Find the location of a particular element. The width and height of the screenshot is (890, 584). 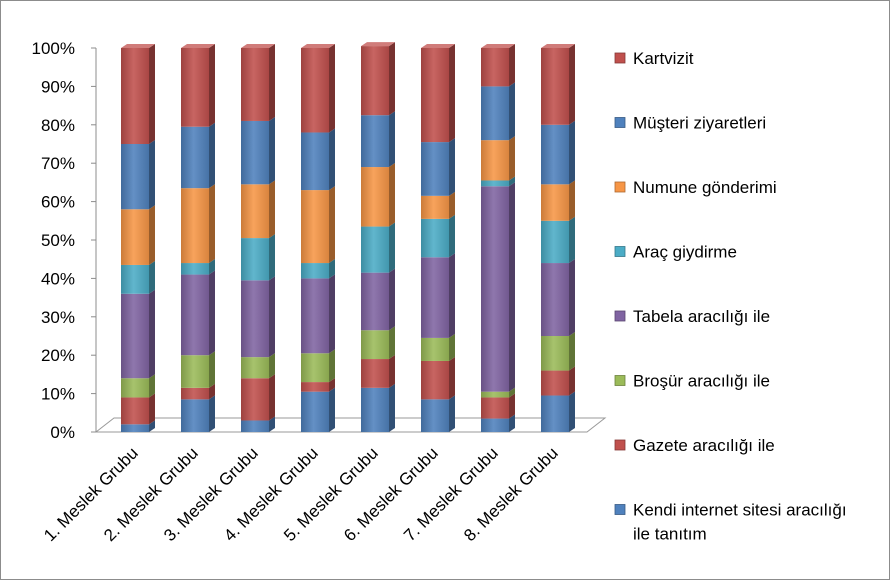

bar-top-cap is located at coordinates (438, 46).